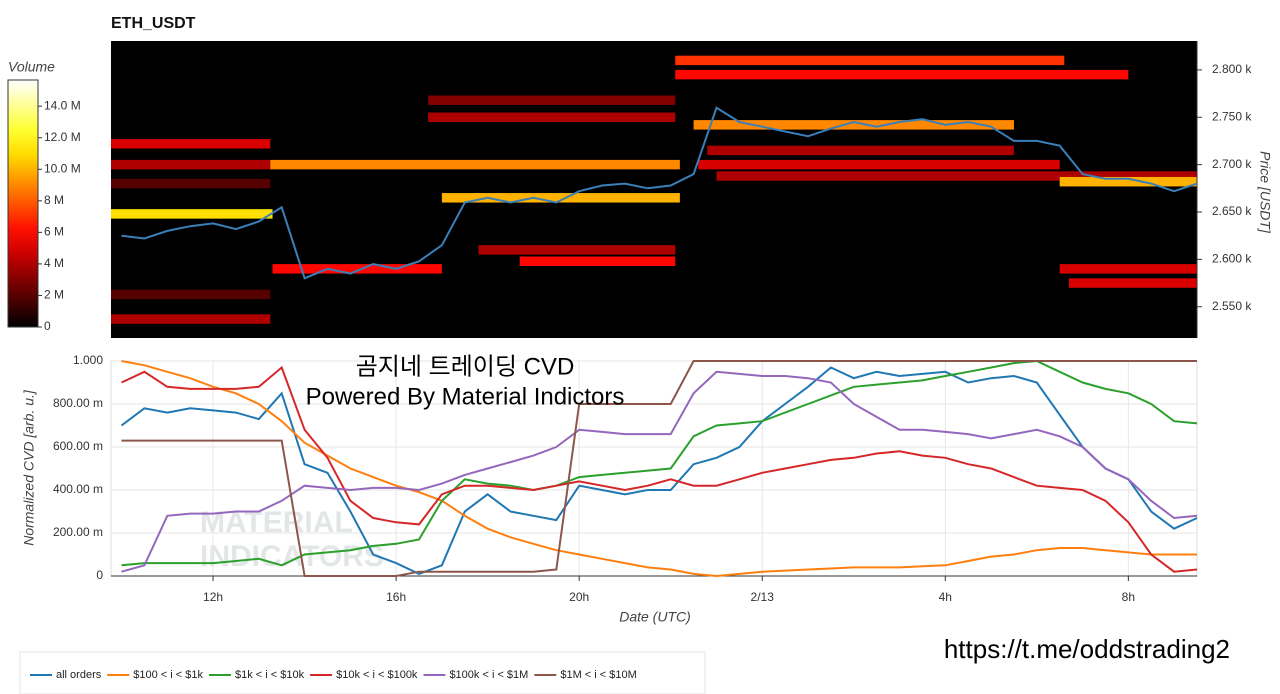 The image size is (1280, 694). What do you see at coordinates (763, 597) in the screenshot?
I see `x-tick-label: 2/13` at bounding box center [763, 597].